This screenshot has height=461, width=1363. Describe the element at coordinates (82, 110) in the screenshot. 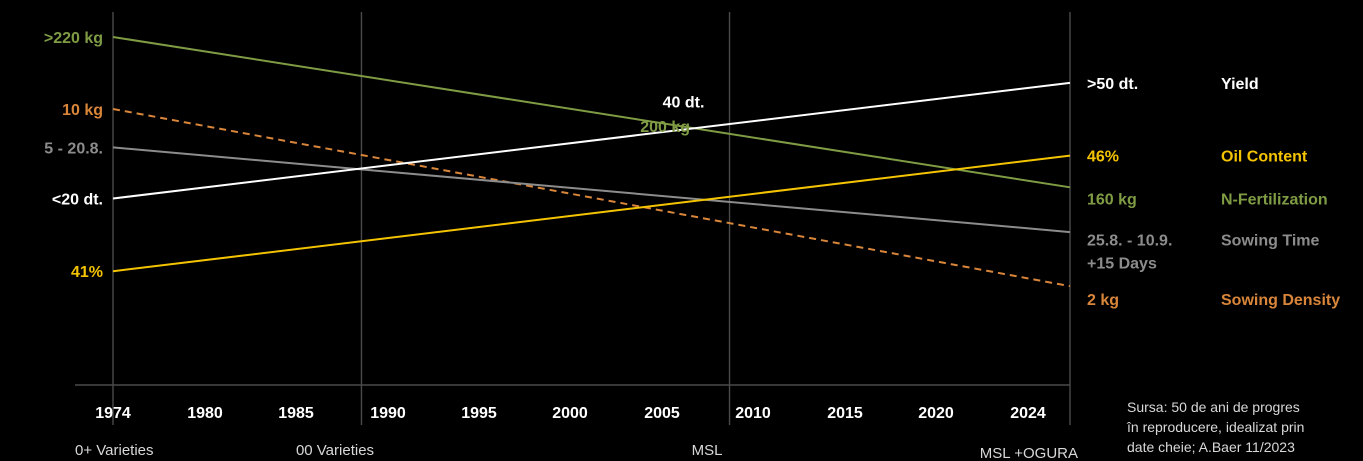

I see `start-label-sowing-density: 10 kg` at that location.